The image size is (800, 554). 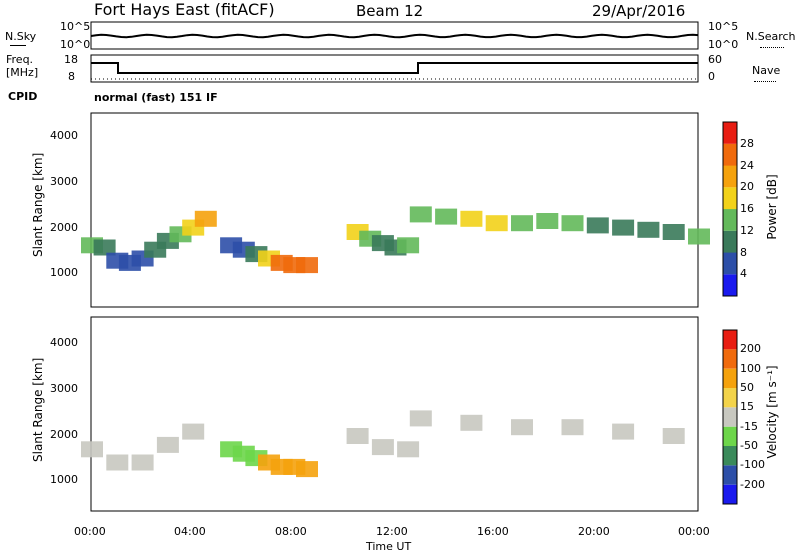 I want to click on velBar-tick-1: -100, so click(x=752, y=465).